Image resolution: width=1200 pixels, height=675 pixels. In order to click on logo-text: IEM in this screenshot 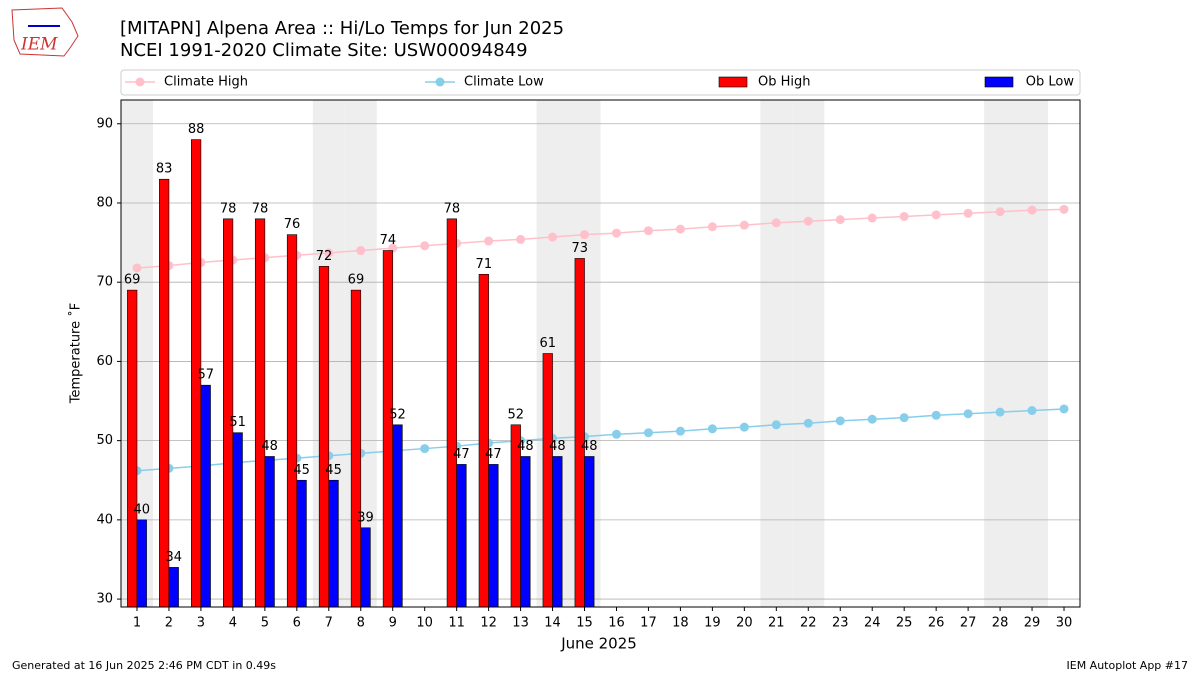, I will do `click(39, 45)`.